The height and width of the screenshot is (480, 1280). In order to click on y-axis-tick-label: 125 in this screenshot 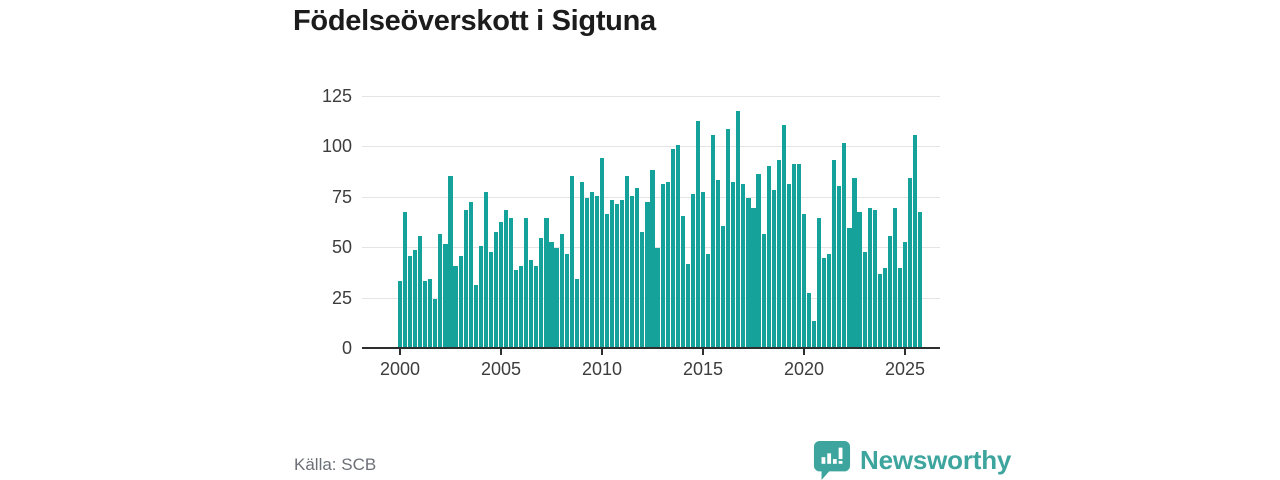, I will do `click(336, 96)`.